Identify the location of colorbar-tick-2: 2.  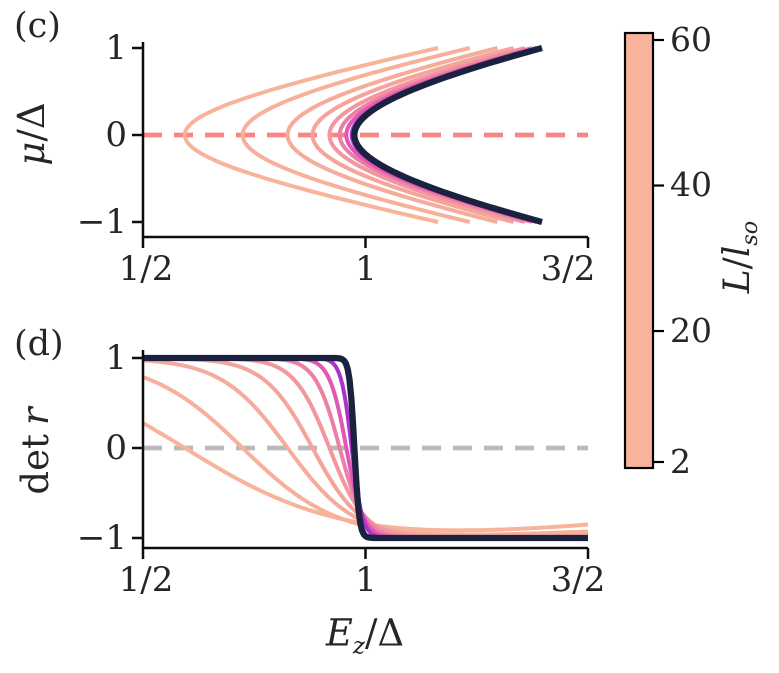
(680, 461).